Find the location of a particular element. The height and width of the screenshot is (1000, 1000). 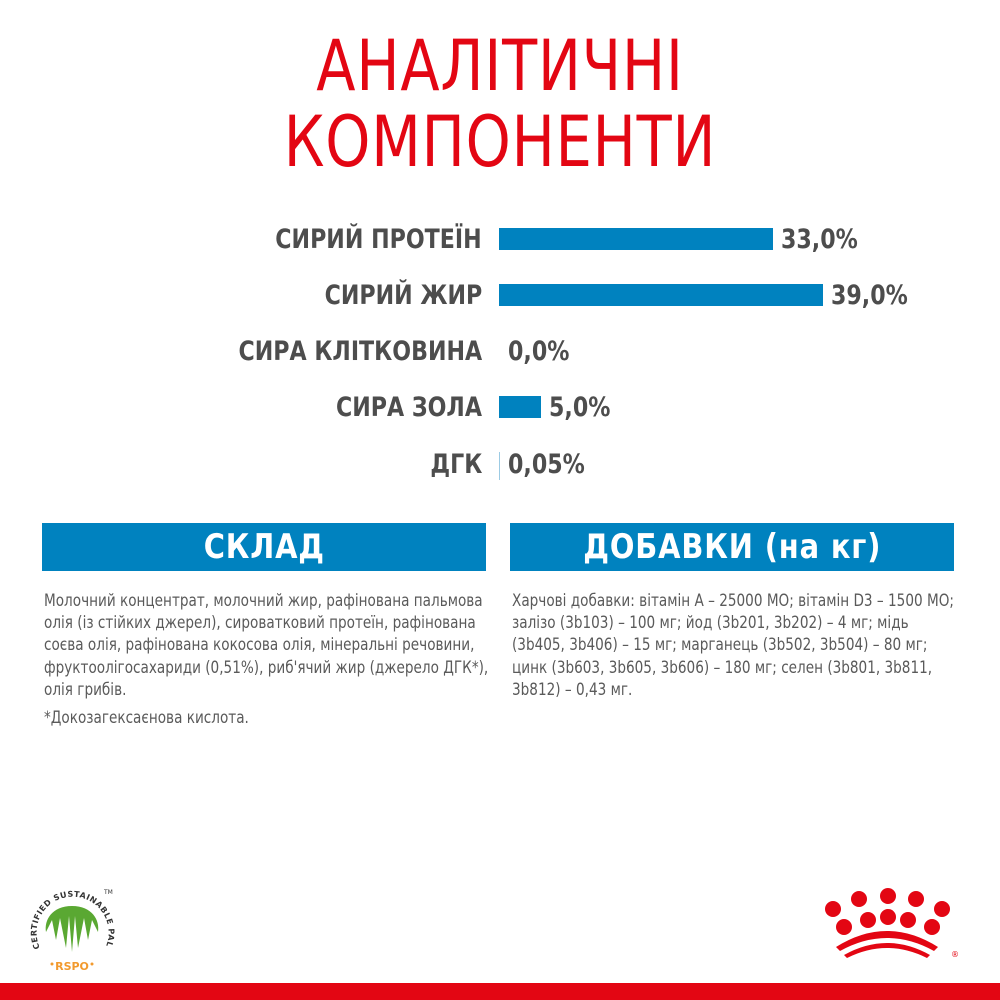

analytic-label: СИРА КЛІТКОВИНА is located at coordinates (360, 351).